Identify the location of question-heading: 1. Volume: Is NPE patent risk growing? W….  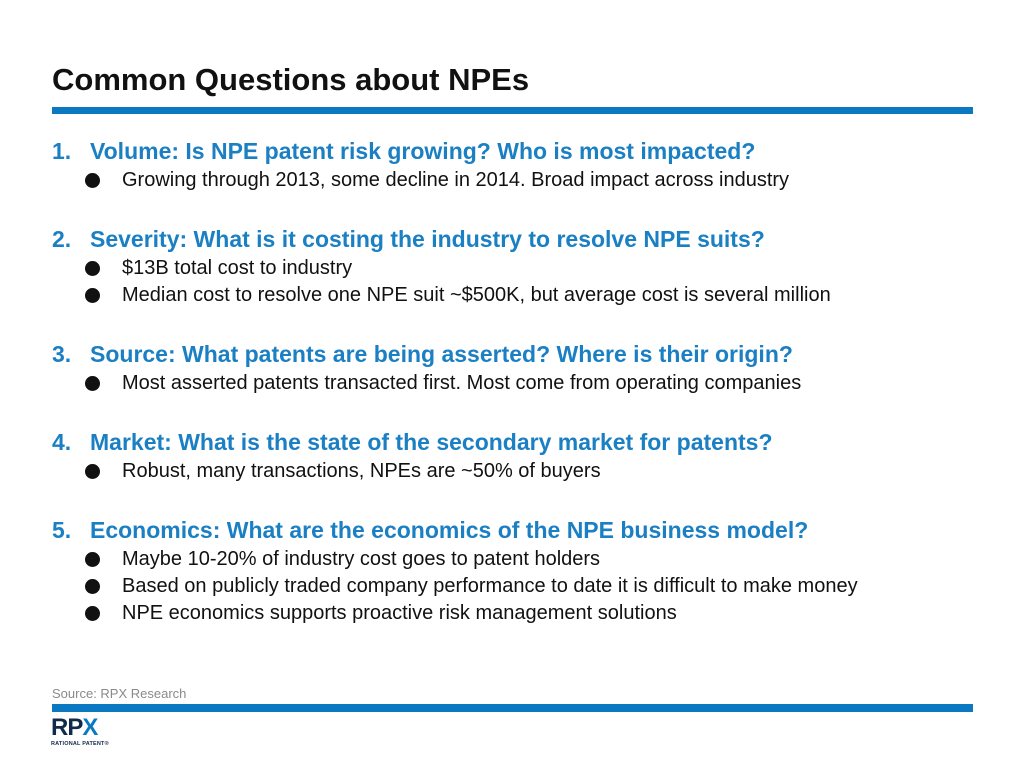
(517, 151).